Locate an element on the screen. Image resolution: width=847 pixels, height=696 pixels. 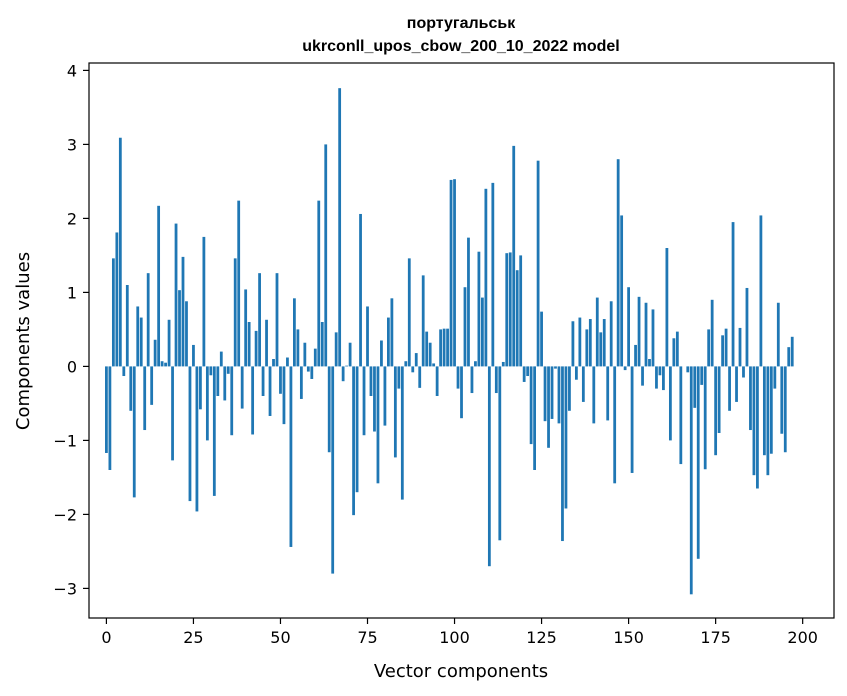
y-tick-label: 4 is located at coordinates (72, 70).